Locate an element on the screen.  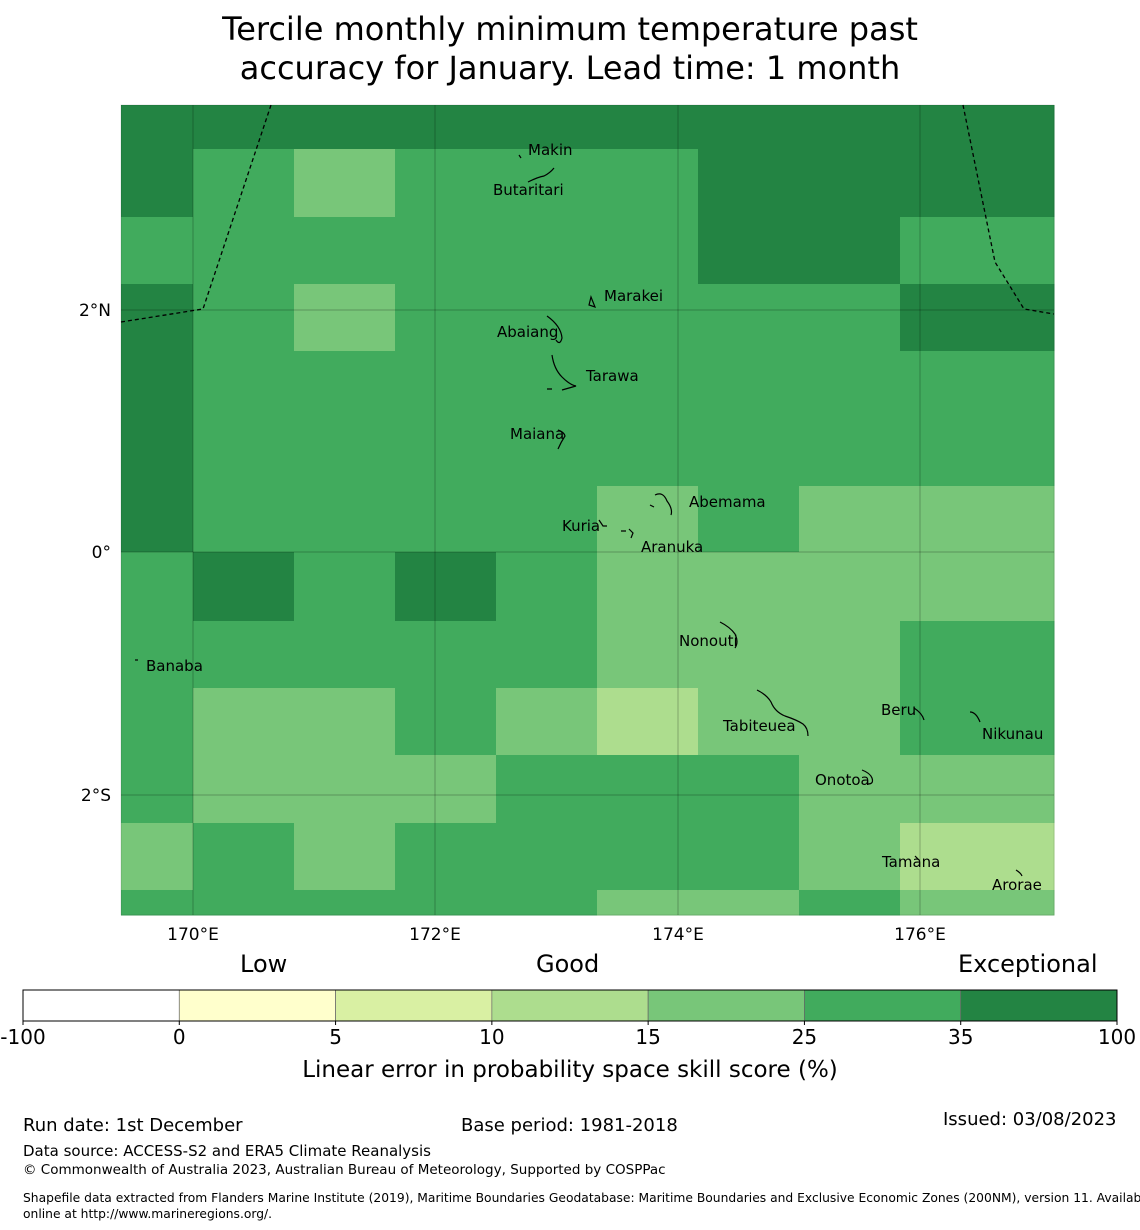
colorbar-ticks: -100 0 5 10 15 25 35 100 is located at coordinates (568, 1035).